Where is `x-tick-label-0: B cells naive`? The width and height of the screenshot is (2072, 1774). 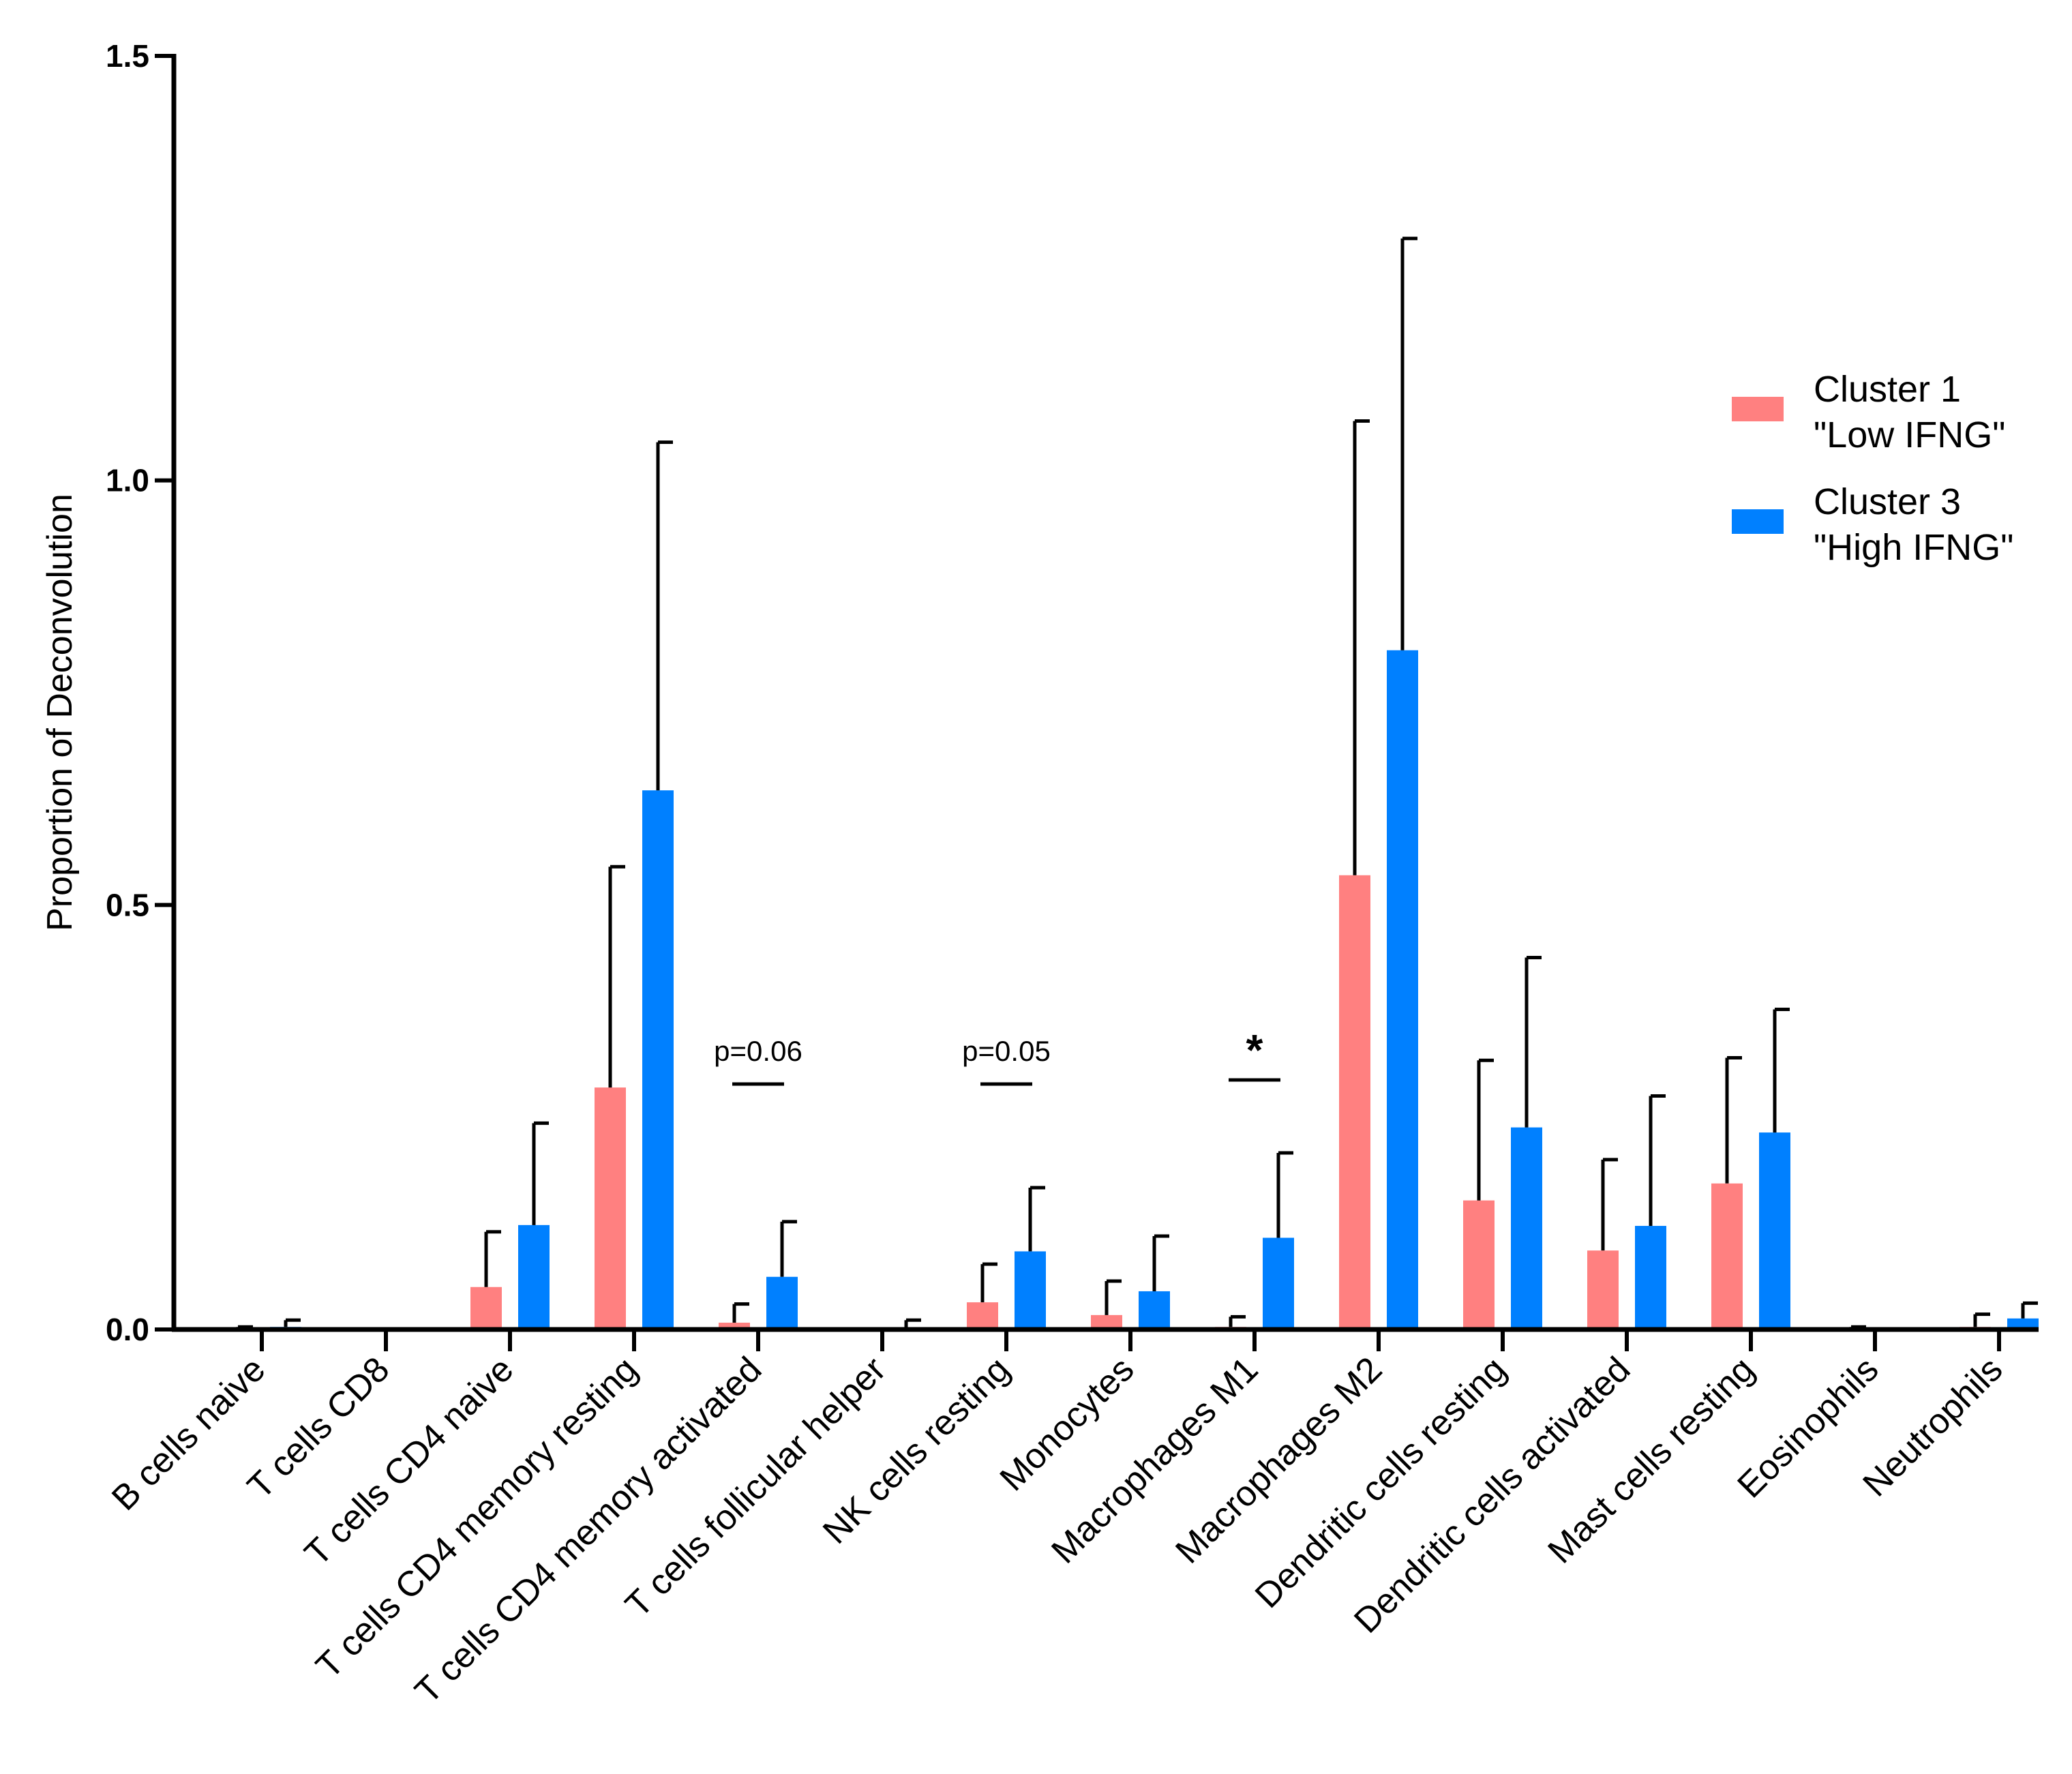 x-tick-label-0: B cells naive is located at coordinates (188, 1433).